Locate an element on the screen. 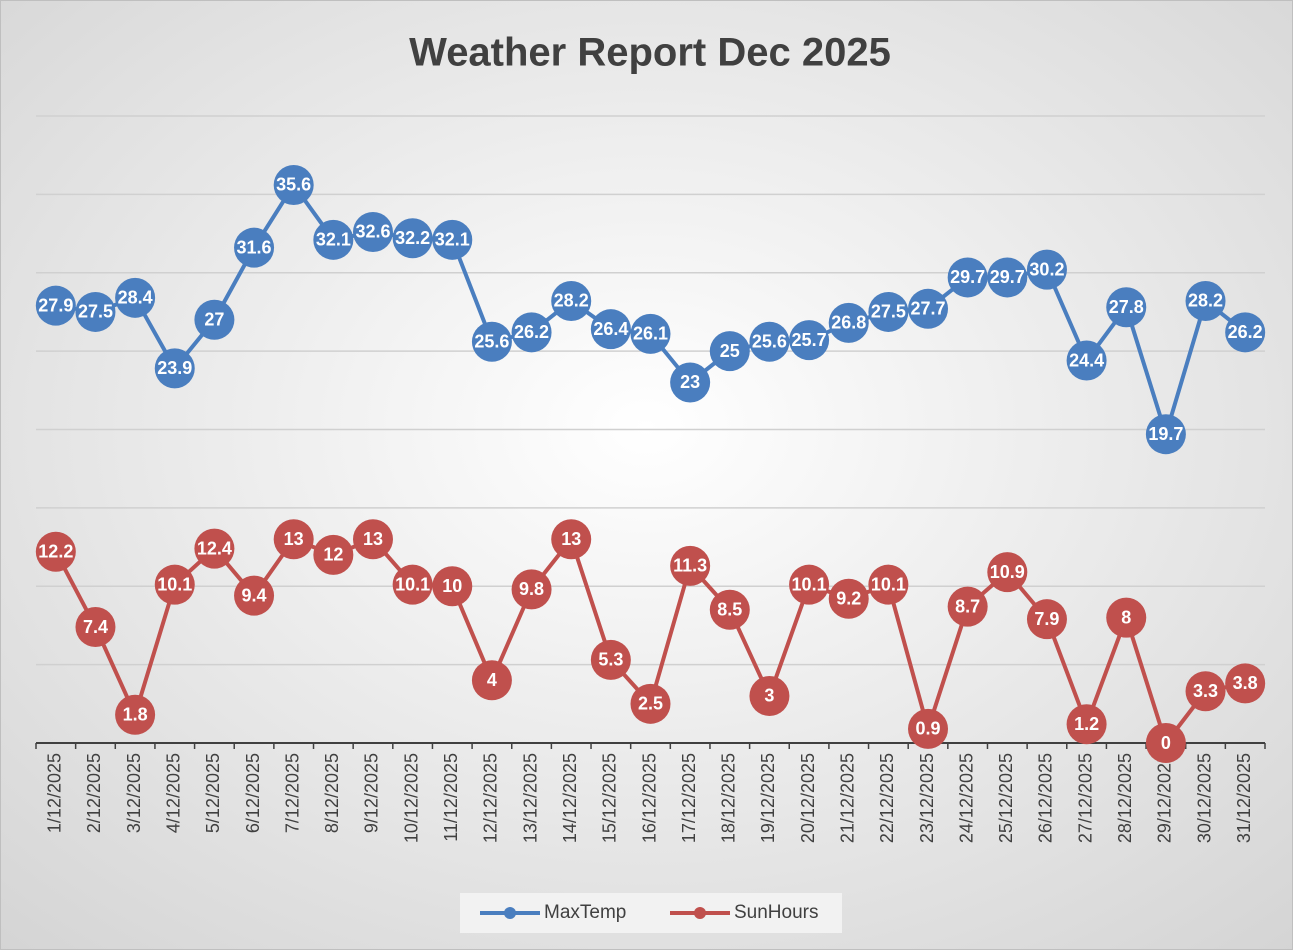 The image size is (1293, 950). x-tick-label: 15/12/2025 is located at coordinates (610, 798).